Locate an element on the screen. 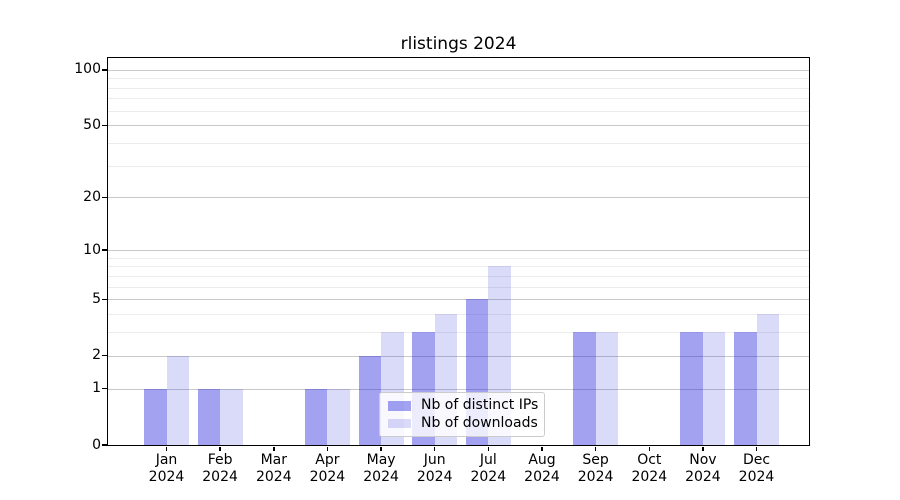 The height and width of the screenshot is (500, 900). x-tick-month: Oct is located at coordinates (649, 460).